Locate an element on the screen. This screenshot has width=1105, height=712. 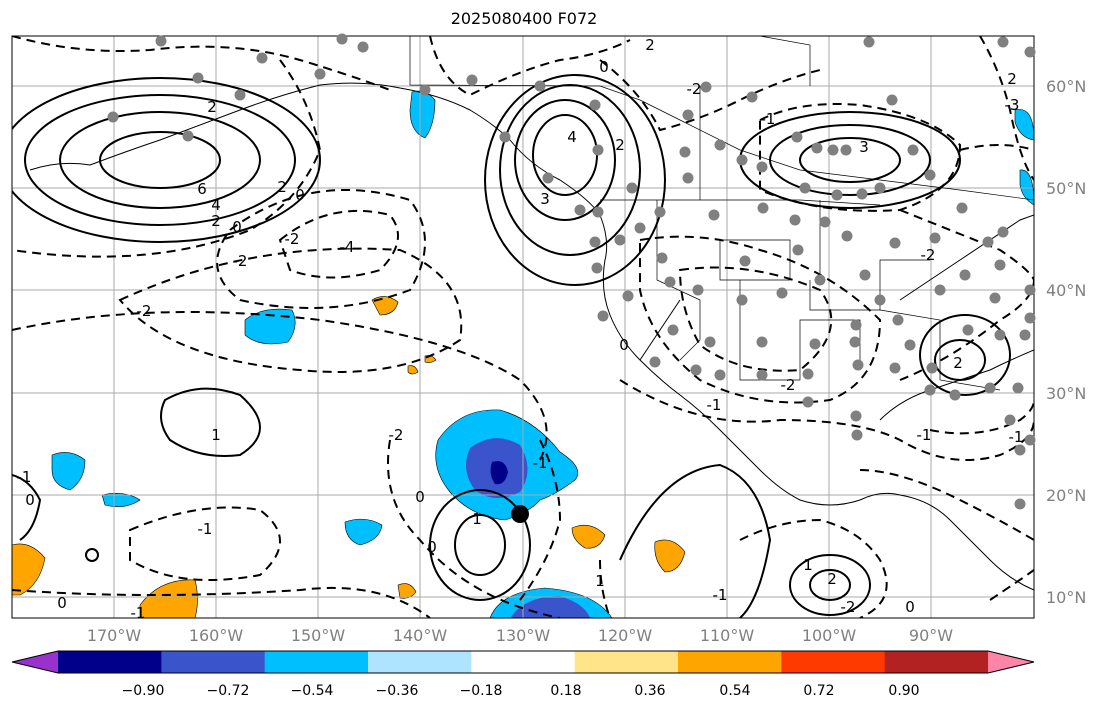
shade-positive-small1 is located at coordinates (385, 306).